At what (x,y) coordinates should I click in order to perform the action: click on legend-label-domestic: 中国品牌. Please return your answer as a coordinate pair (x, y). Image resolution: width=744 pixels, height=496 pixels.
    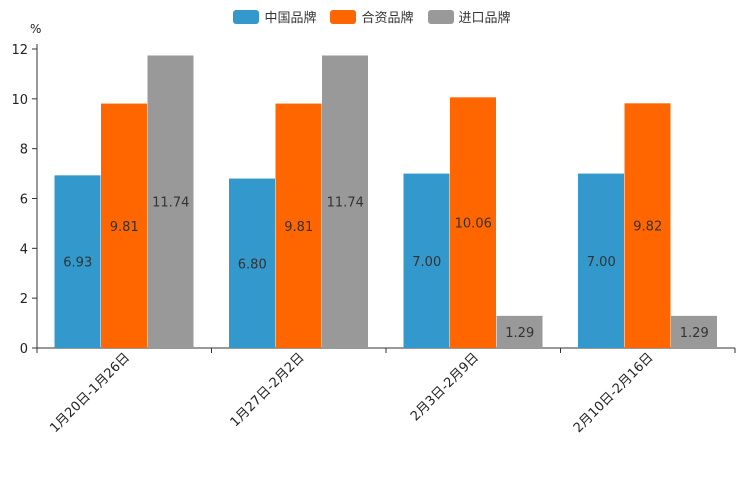
    Looking at the image, I should click on (290, 18).